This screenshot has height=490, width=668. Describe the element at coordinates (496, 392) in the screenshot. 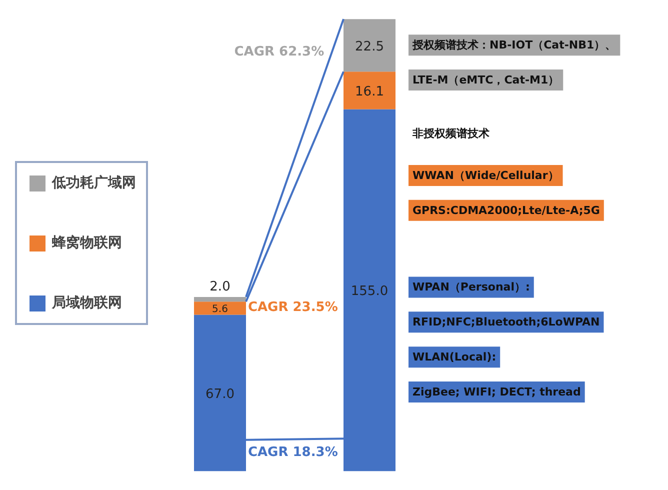

I see `annotation: ZigBee; WIFI; DECT; thread` at that location.